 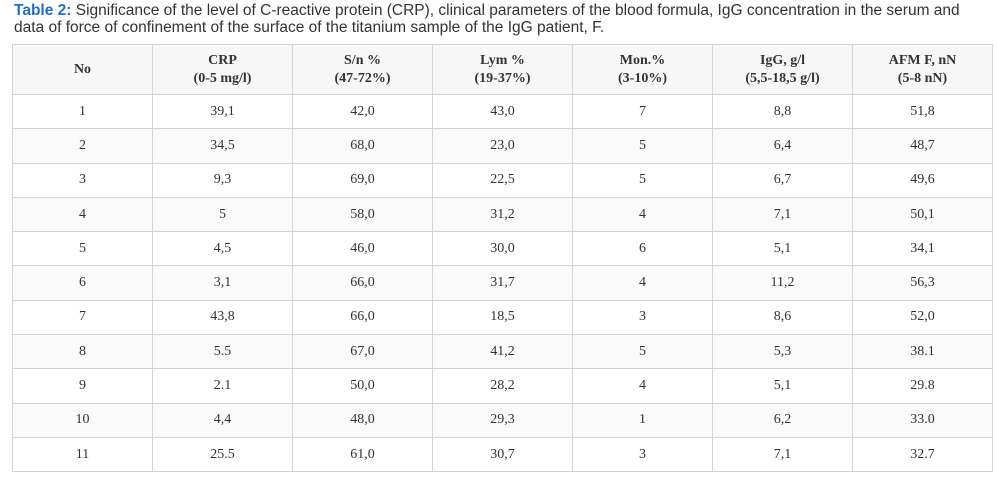 I want to click on table-cell: 49,6, so click(x=922, y=180).